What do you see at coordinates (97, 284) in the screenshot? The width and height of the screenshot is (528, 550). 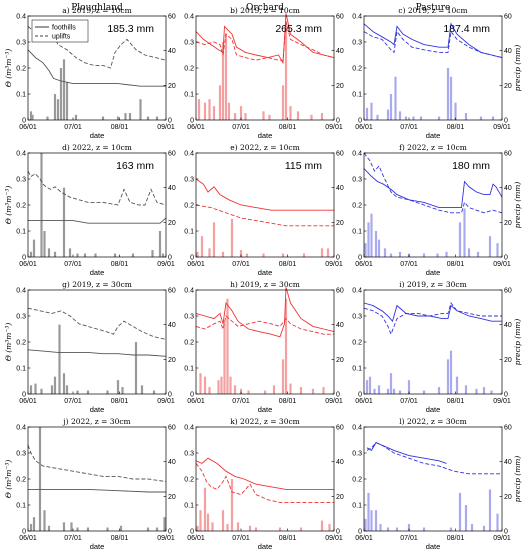 I see `panel-title: g) 2019, z = 30cm` at bounding box center [97, 284].